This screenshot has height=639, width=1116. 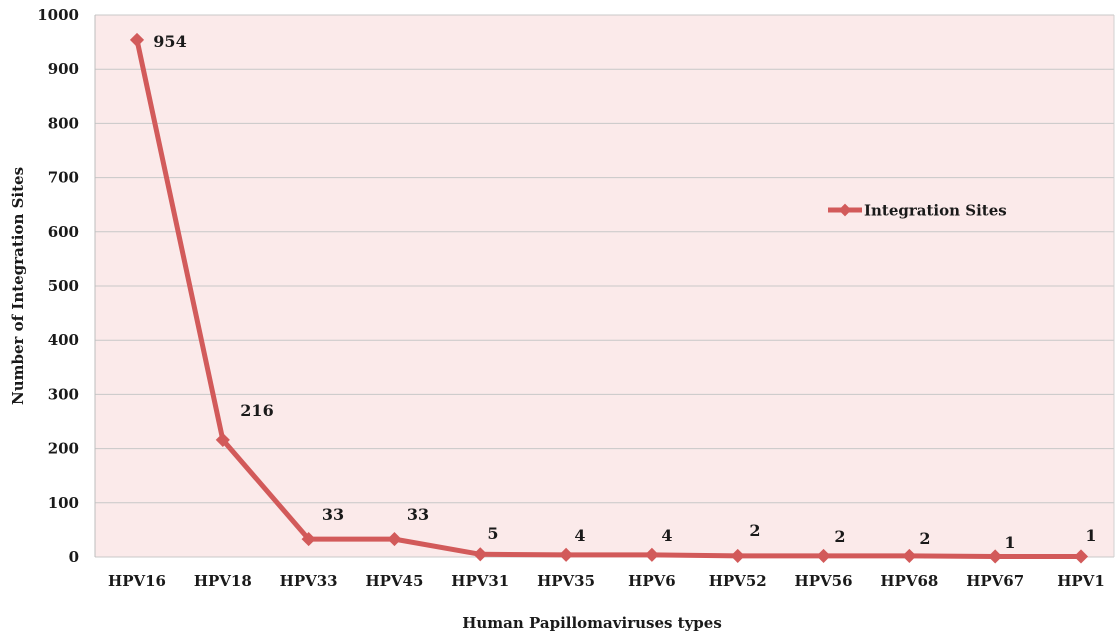 What do you see at coordinates (169, 41) in the screenshot?
I see `data-label: 954` at bounding box center [169, 41].